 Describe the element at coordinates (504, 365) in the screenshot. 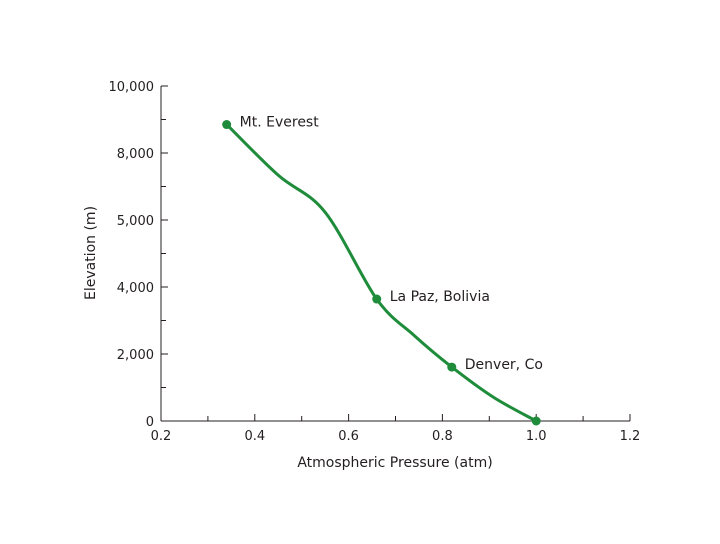

I see `point-label: Denver, Co` at that location.